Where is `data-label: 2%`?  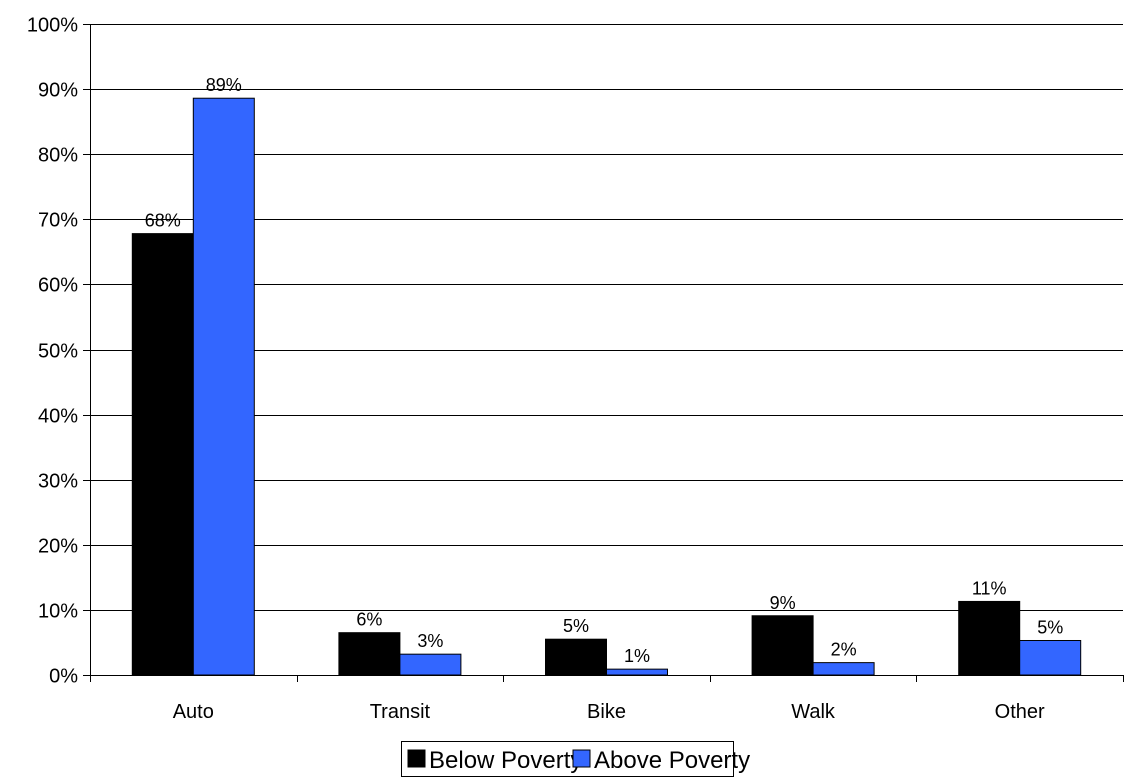 data-label: 2% is located at coordinates (844, 650).